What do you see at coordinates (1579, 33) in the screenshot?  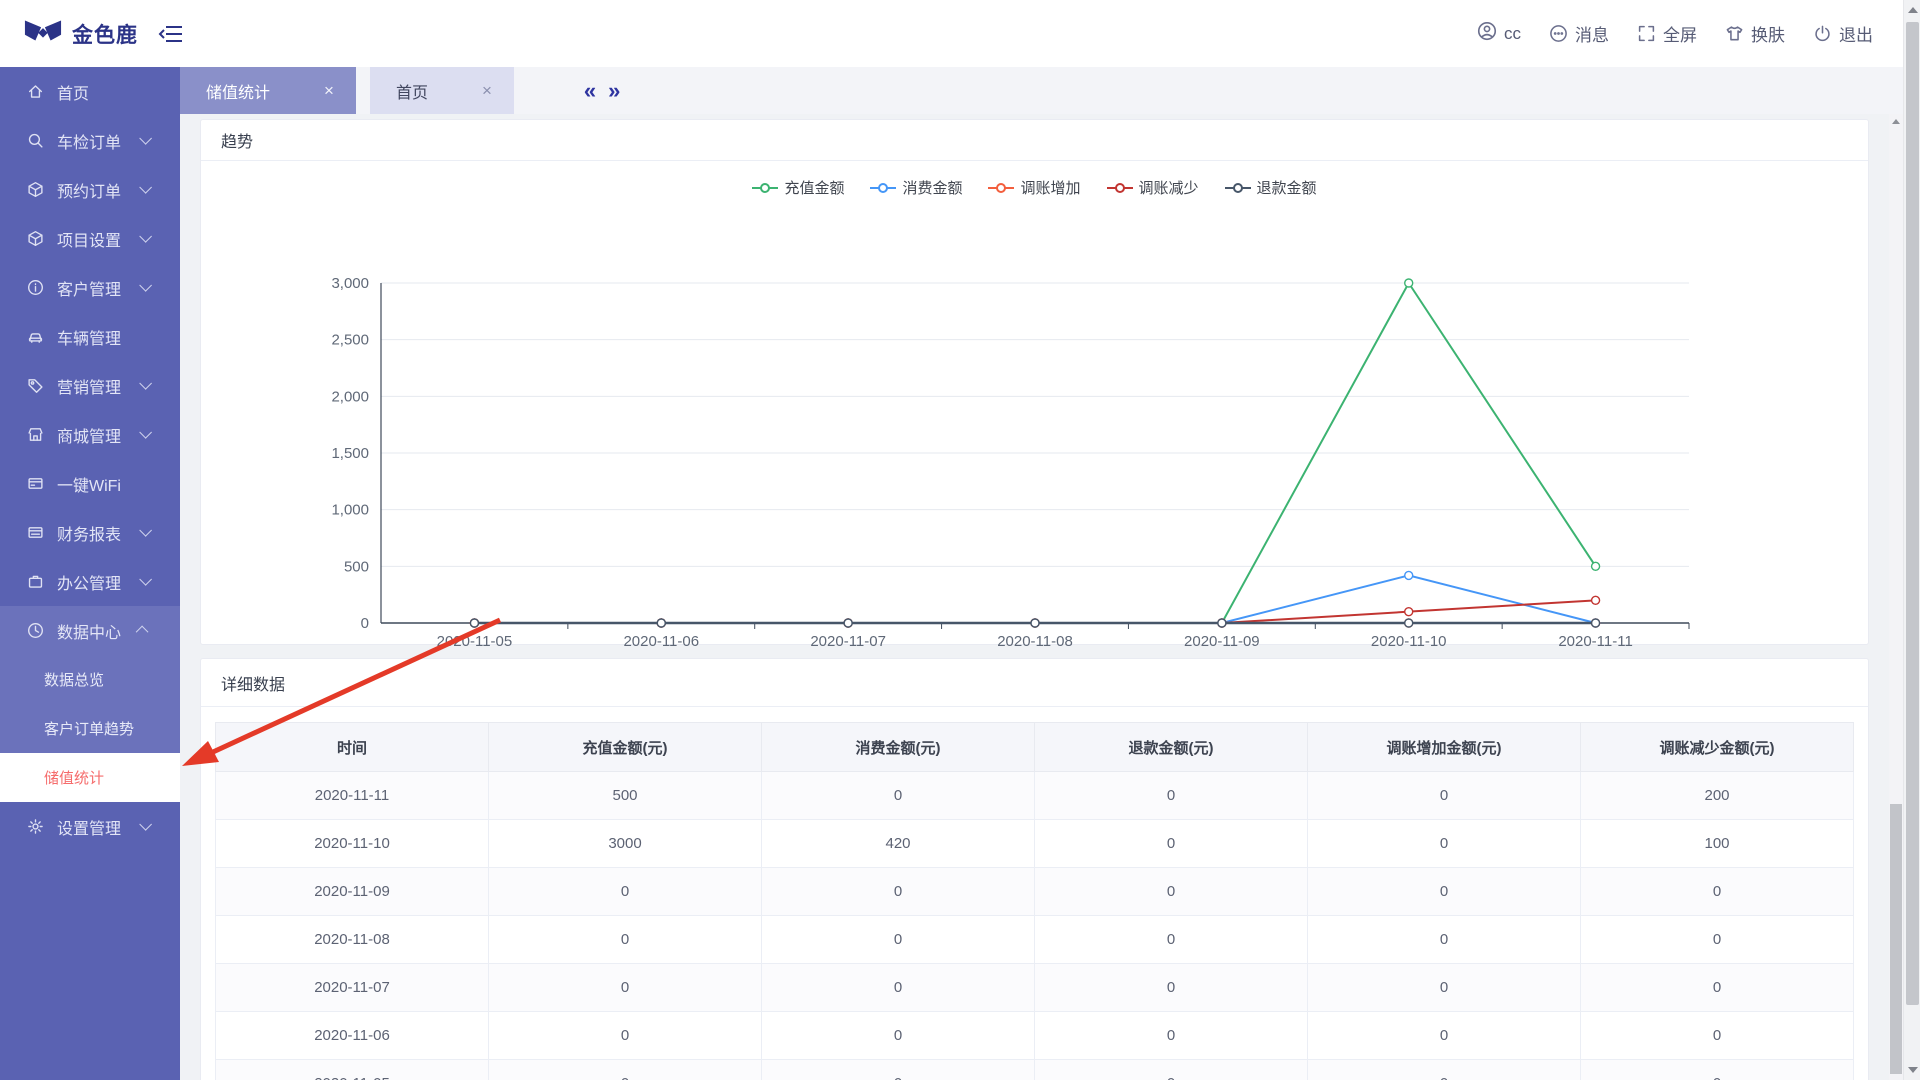 I see `header-action-messages: 消息` at bounding box center [1579, 33].